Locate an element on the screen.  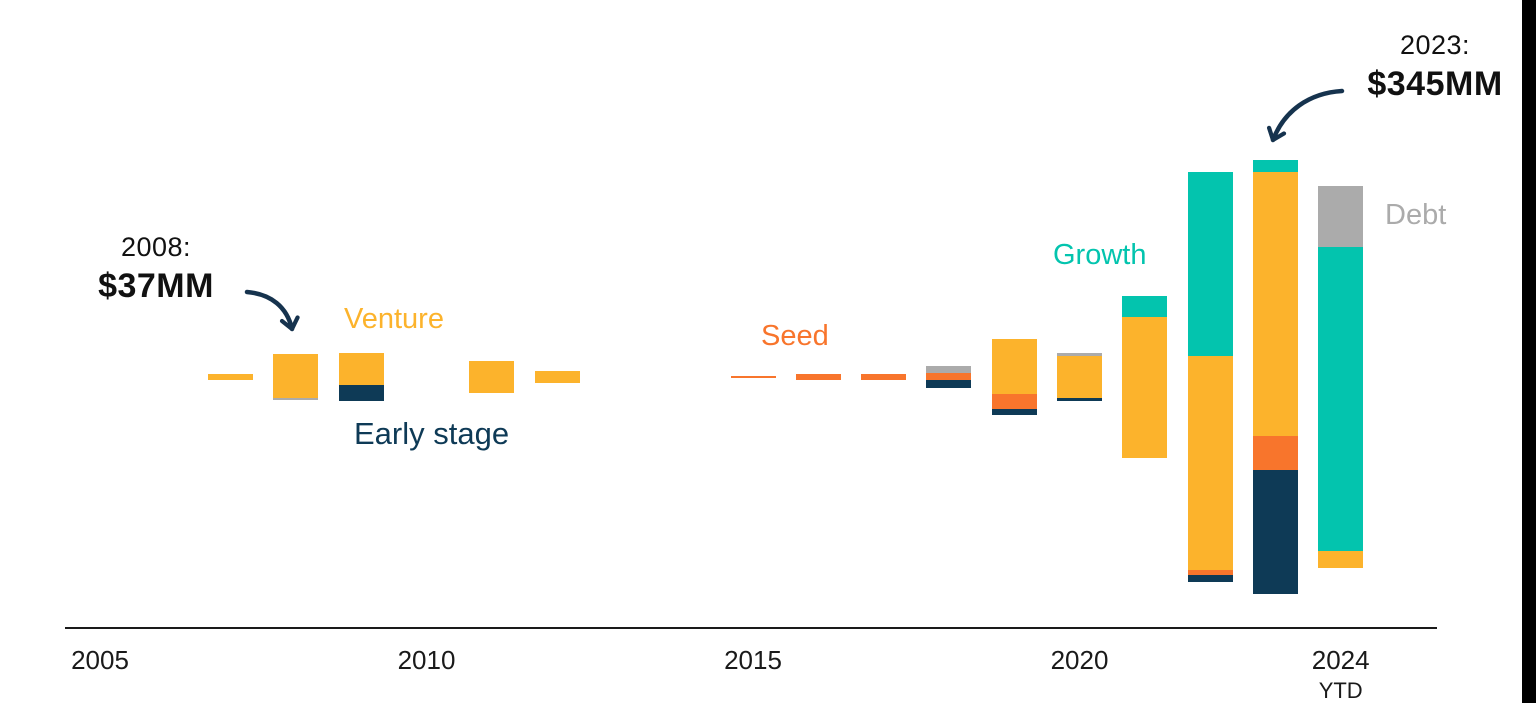
x-axis-line is located at coordinates (751, 628).